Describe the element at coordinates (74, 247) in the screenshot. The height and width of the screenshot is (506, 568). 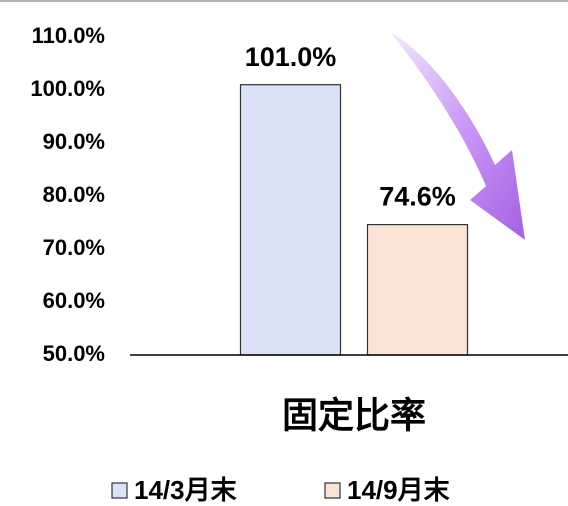
I see `y-tick-label: 70.0%` at that location.